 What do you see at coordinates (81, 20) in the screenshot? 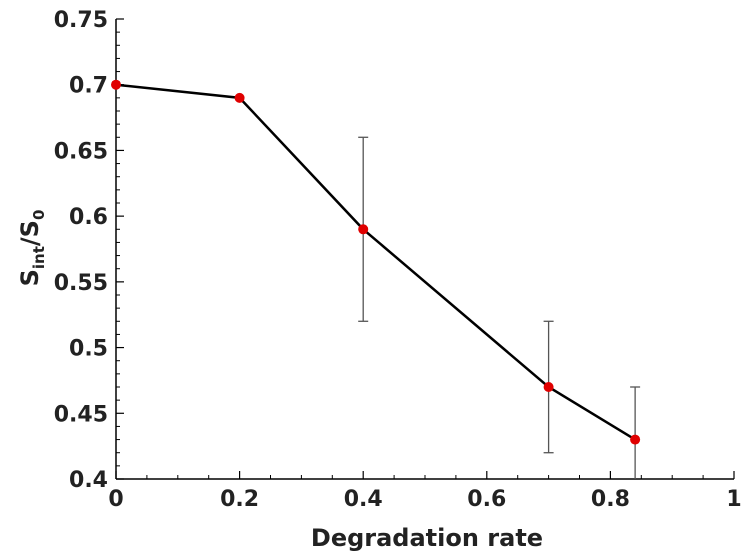
I see `y-tick-label: 0.75` at bounding box center [81, 20].